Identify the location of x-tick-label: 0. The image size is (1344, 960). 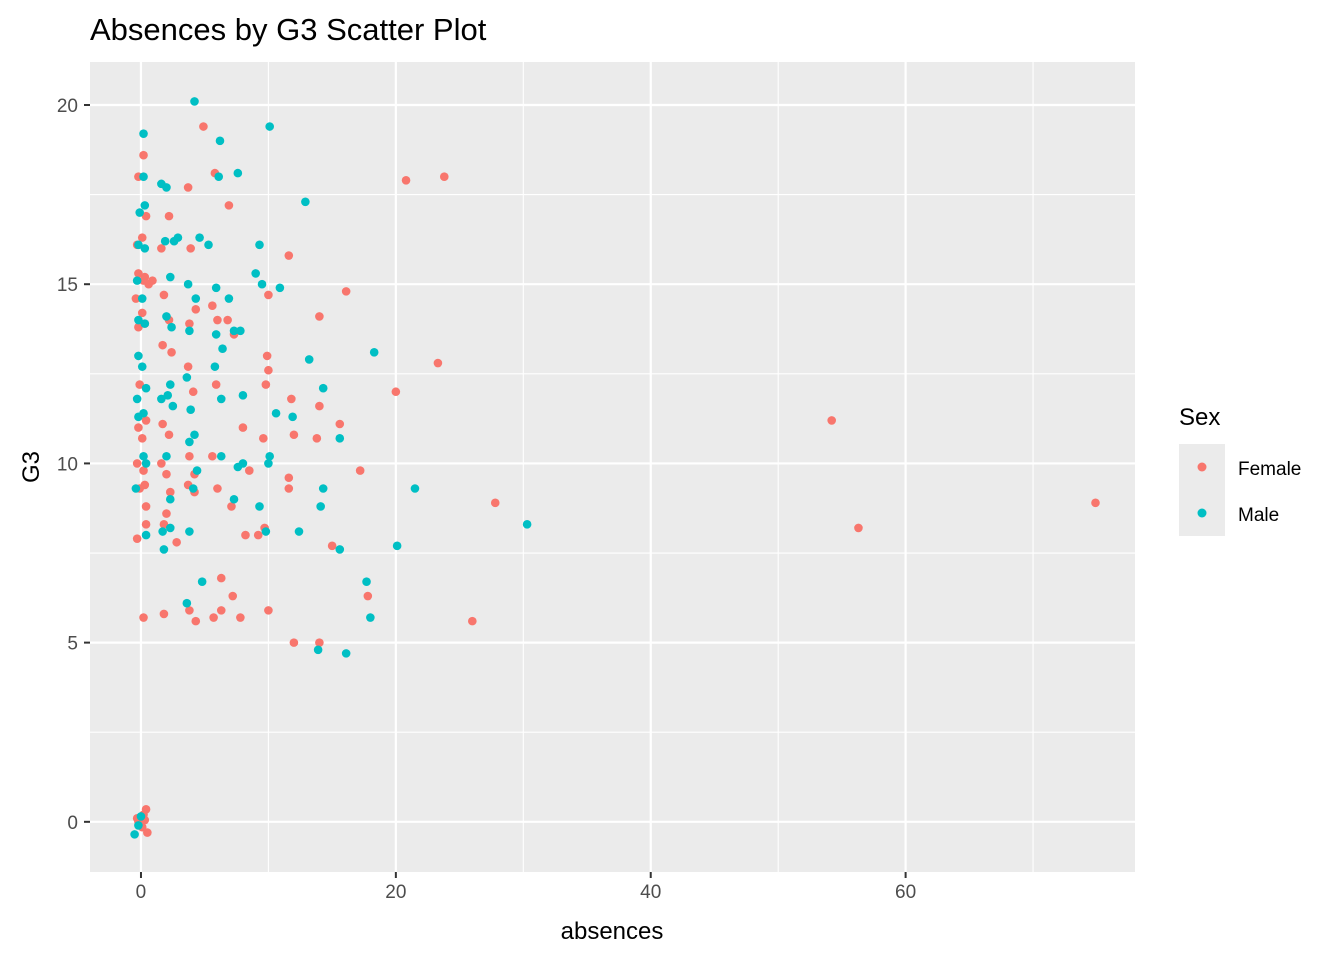
(141, 892).